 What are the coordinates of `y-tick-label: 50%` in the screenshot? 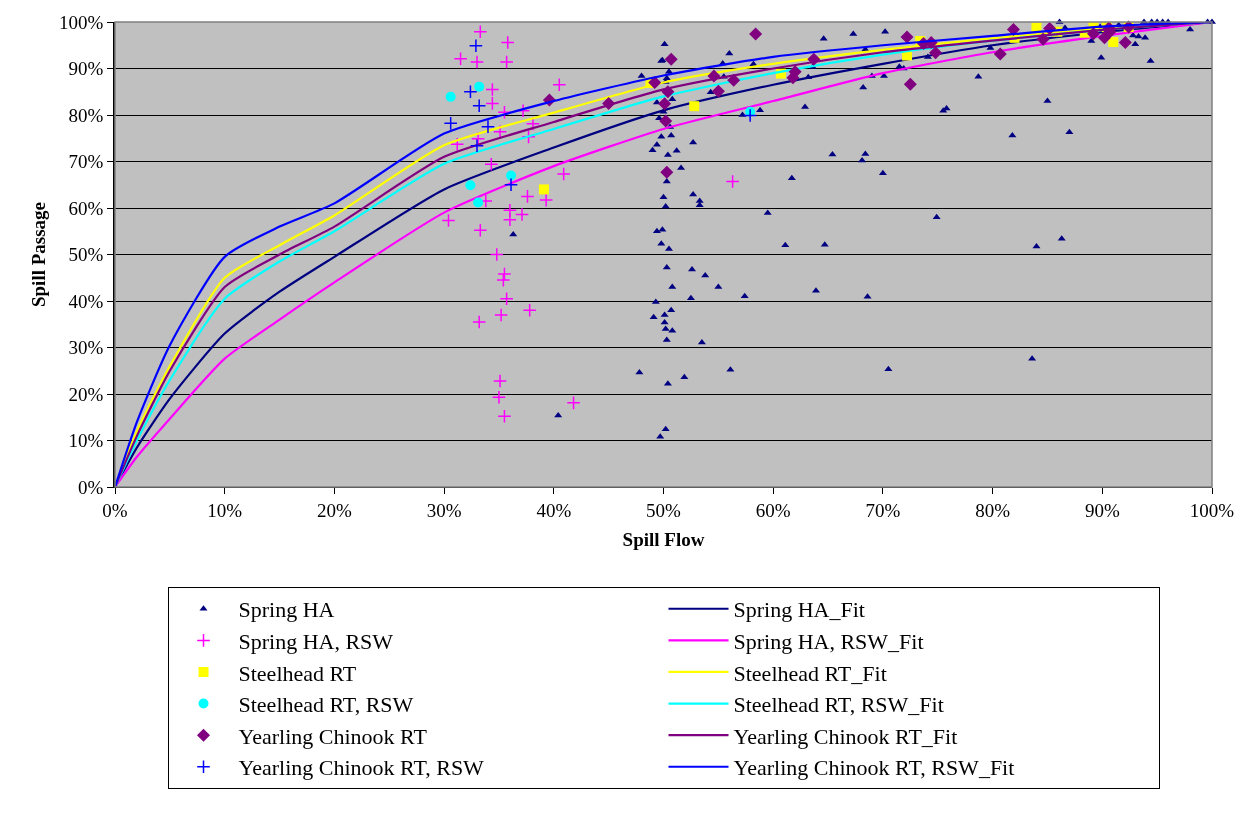 It's located at (86, 255).